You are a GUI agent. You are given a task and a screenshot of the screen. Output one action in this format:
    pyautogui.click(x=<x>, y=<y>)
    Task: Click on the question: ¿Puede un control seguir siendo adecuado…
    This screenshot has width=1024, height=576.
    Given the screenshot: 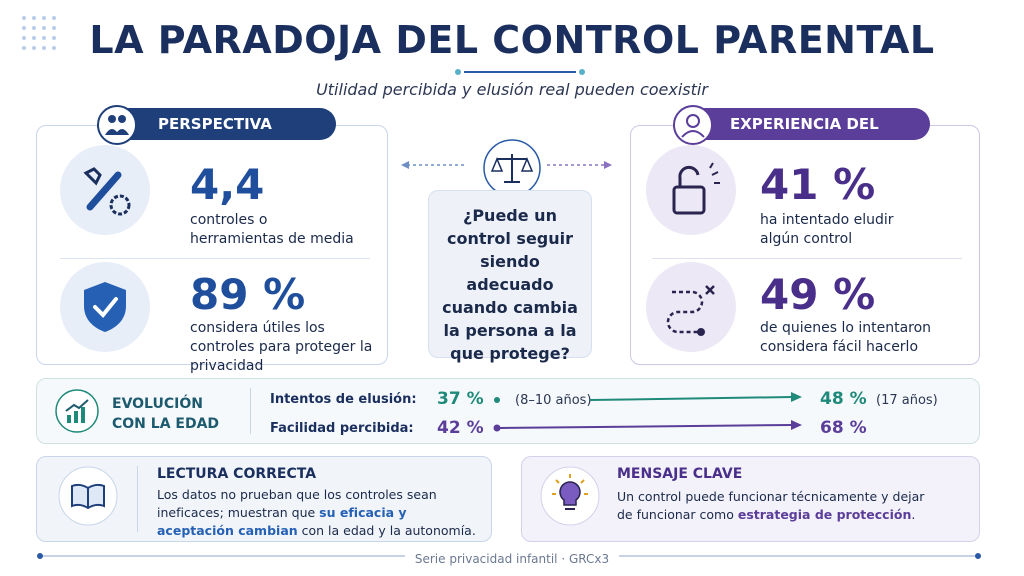 What is the action you would take?
    pyautogui.click(x=510, y=284)
    